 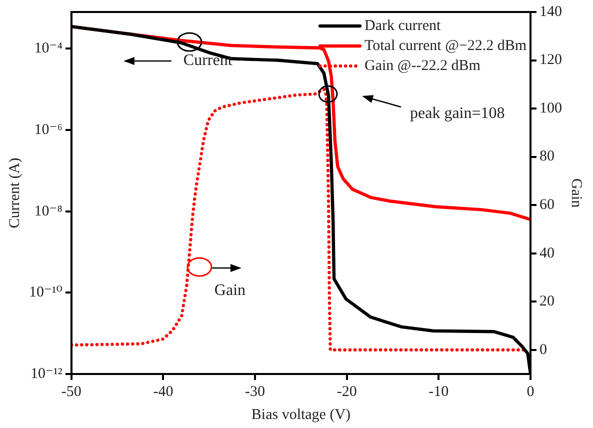 I want to click on annotation: Gain, so click(x=230, y=291).